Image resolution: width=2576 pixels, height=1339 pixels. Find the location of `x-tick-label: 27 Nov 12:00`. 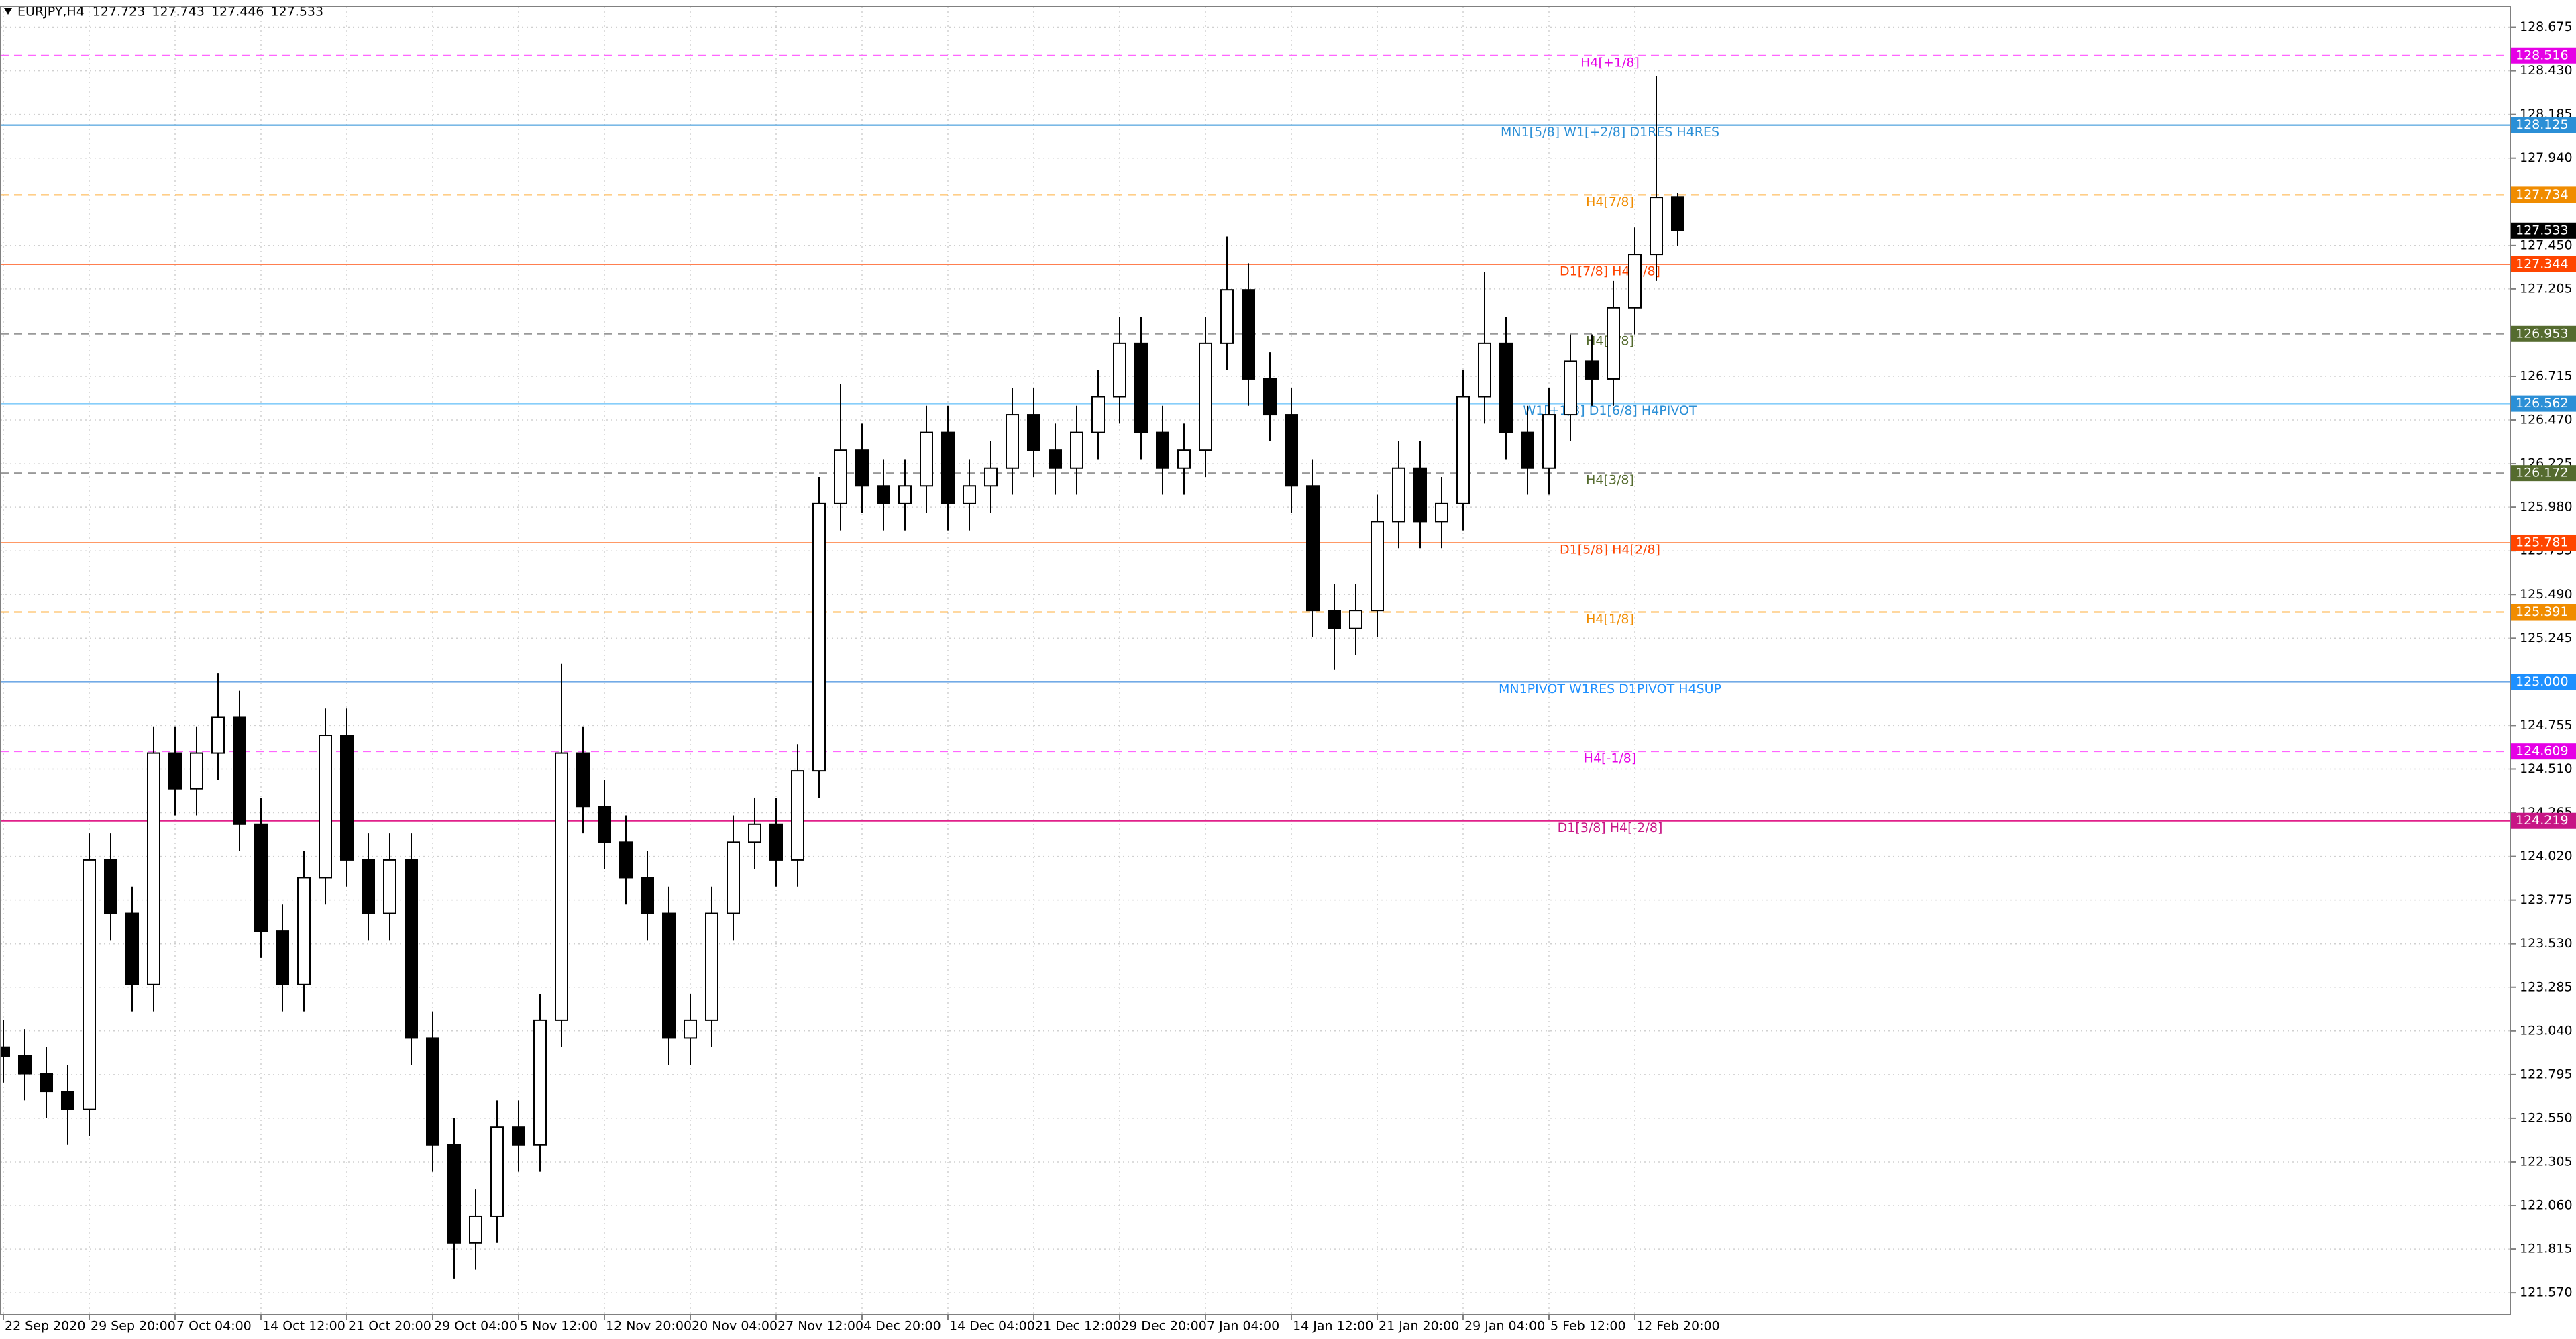

x-tick-label: 27 Nov 12:00 is located at coordinates (820, 1326).